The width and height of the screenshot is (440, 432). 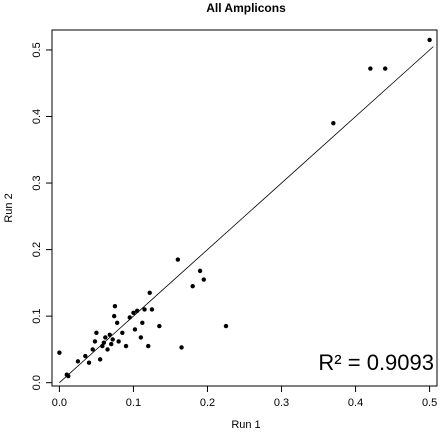 What do you see at coordinates (244, 397) in the screenshot?
I see `x-axis: 0.0 0.1 0.2 0.3 0.4 0.5` at bounding box center [244, 397].